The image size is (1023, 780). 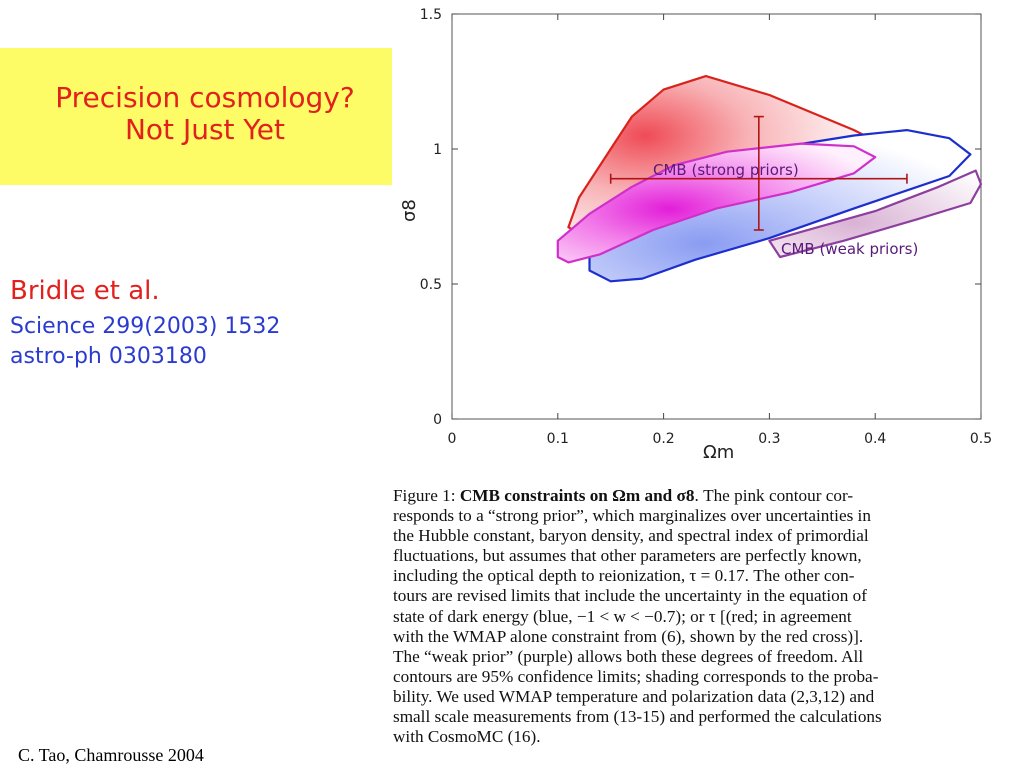 I want to click on footer-credit: C. Tao, Chamrousse 2004, so click(x=111, y=755).